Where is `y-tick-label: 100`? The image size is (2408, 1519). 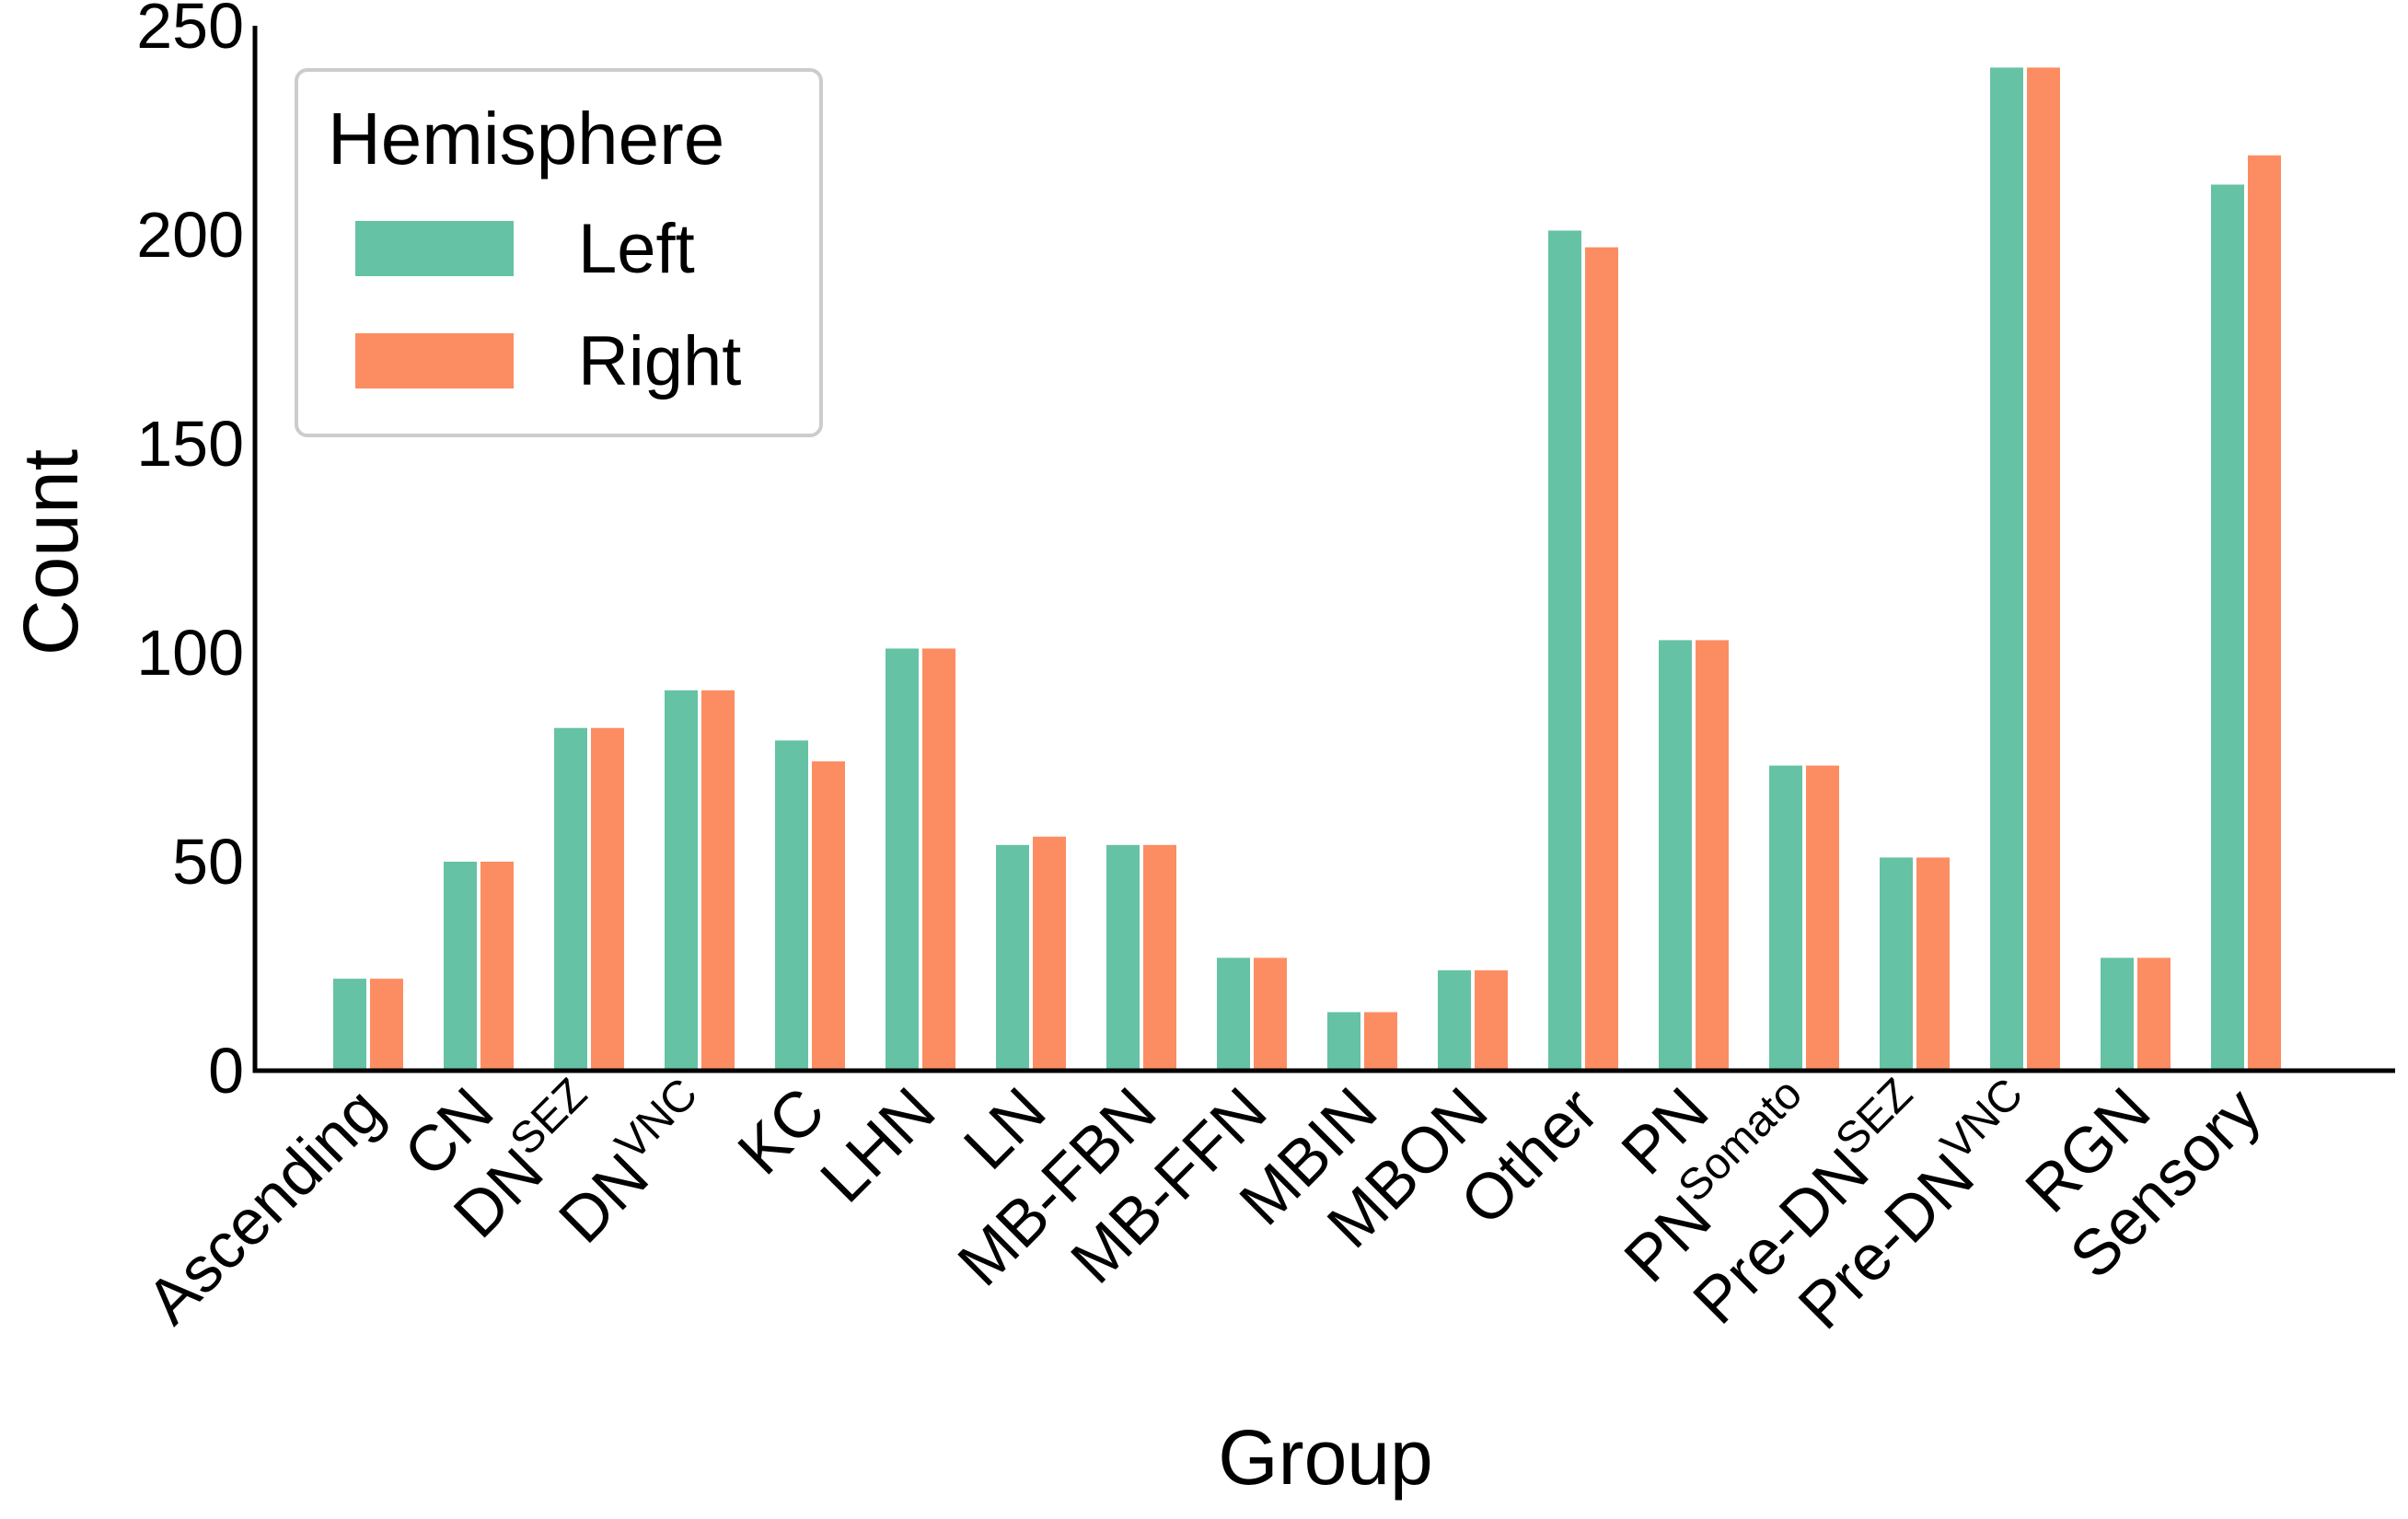 y-tick-label: 100 is located at coordinates (190, 653).